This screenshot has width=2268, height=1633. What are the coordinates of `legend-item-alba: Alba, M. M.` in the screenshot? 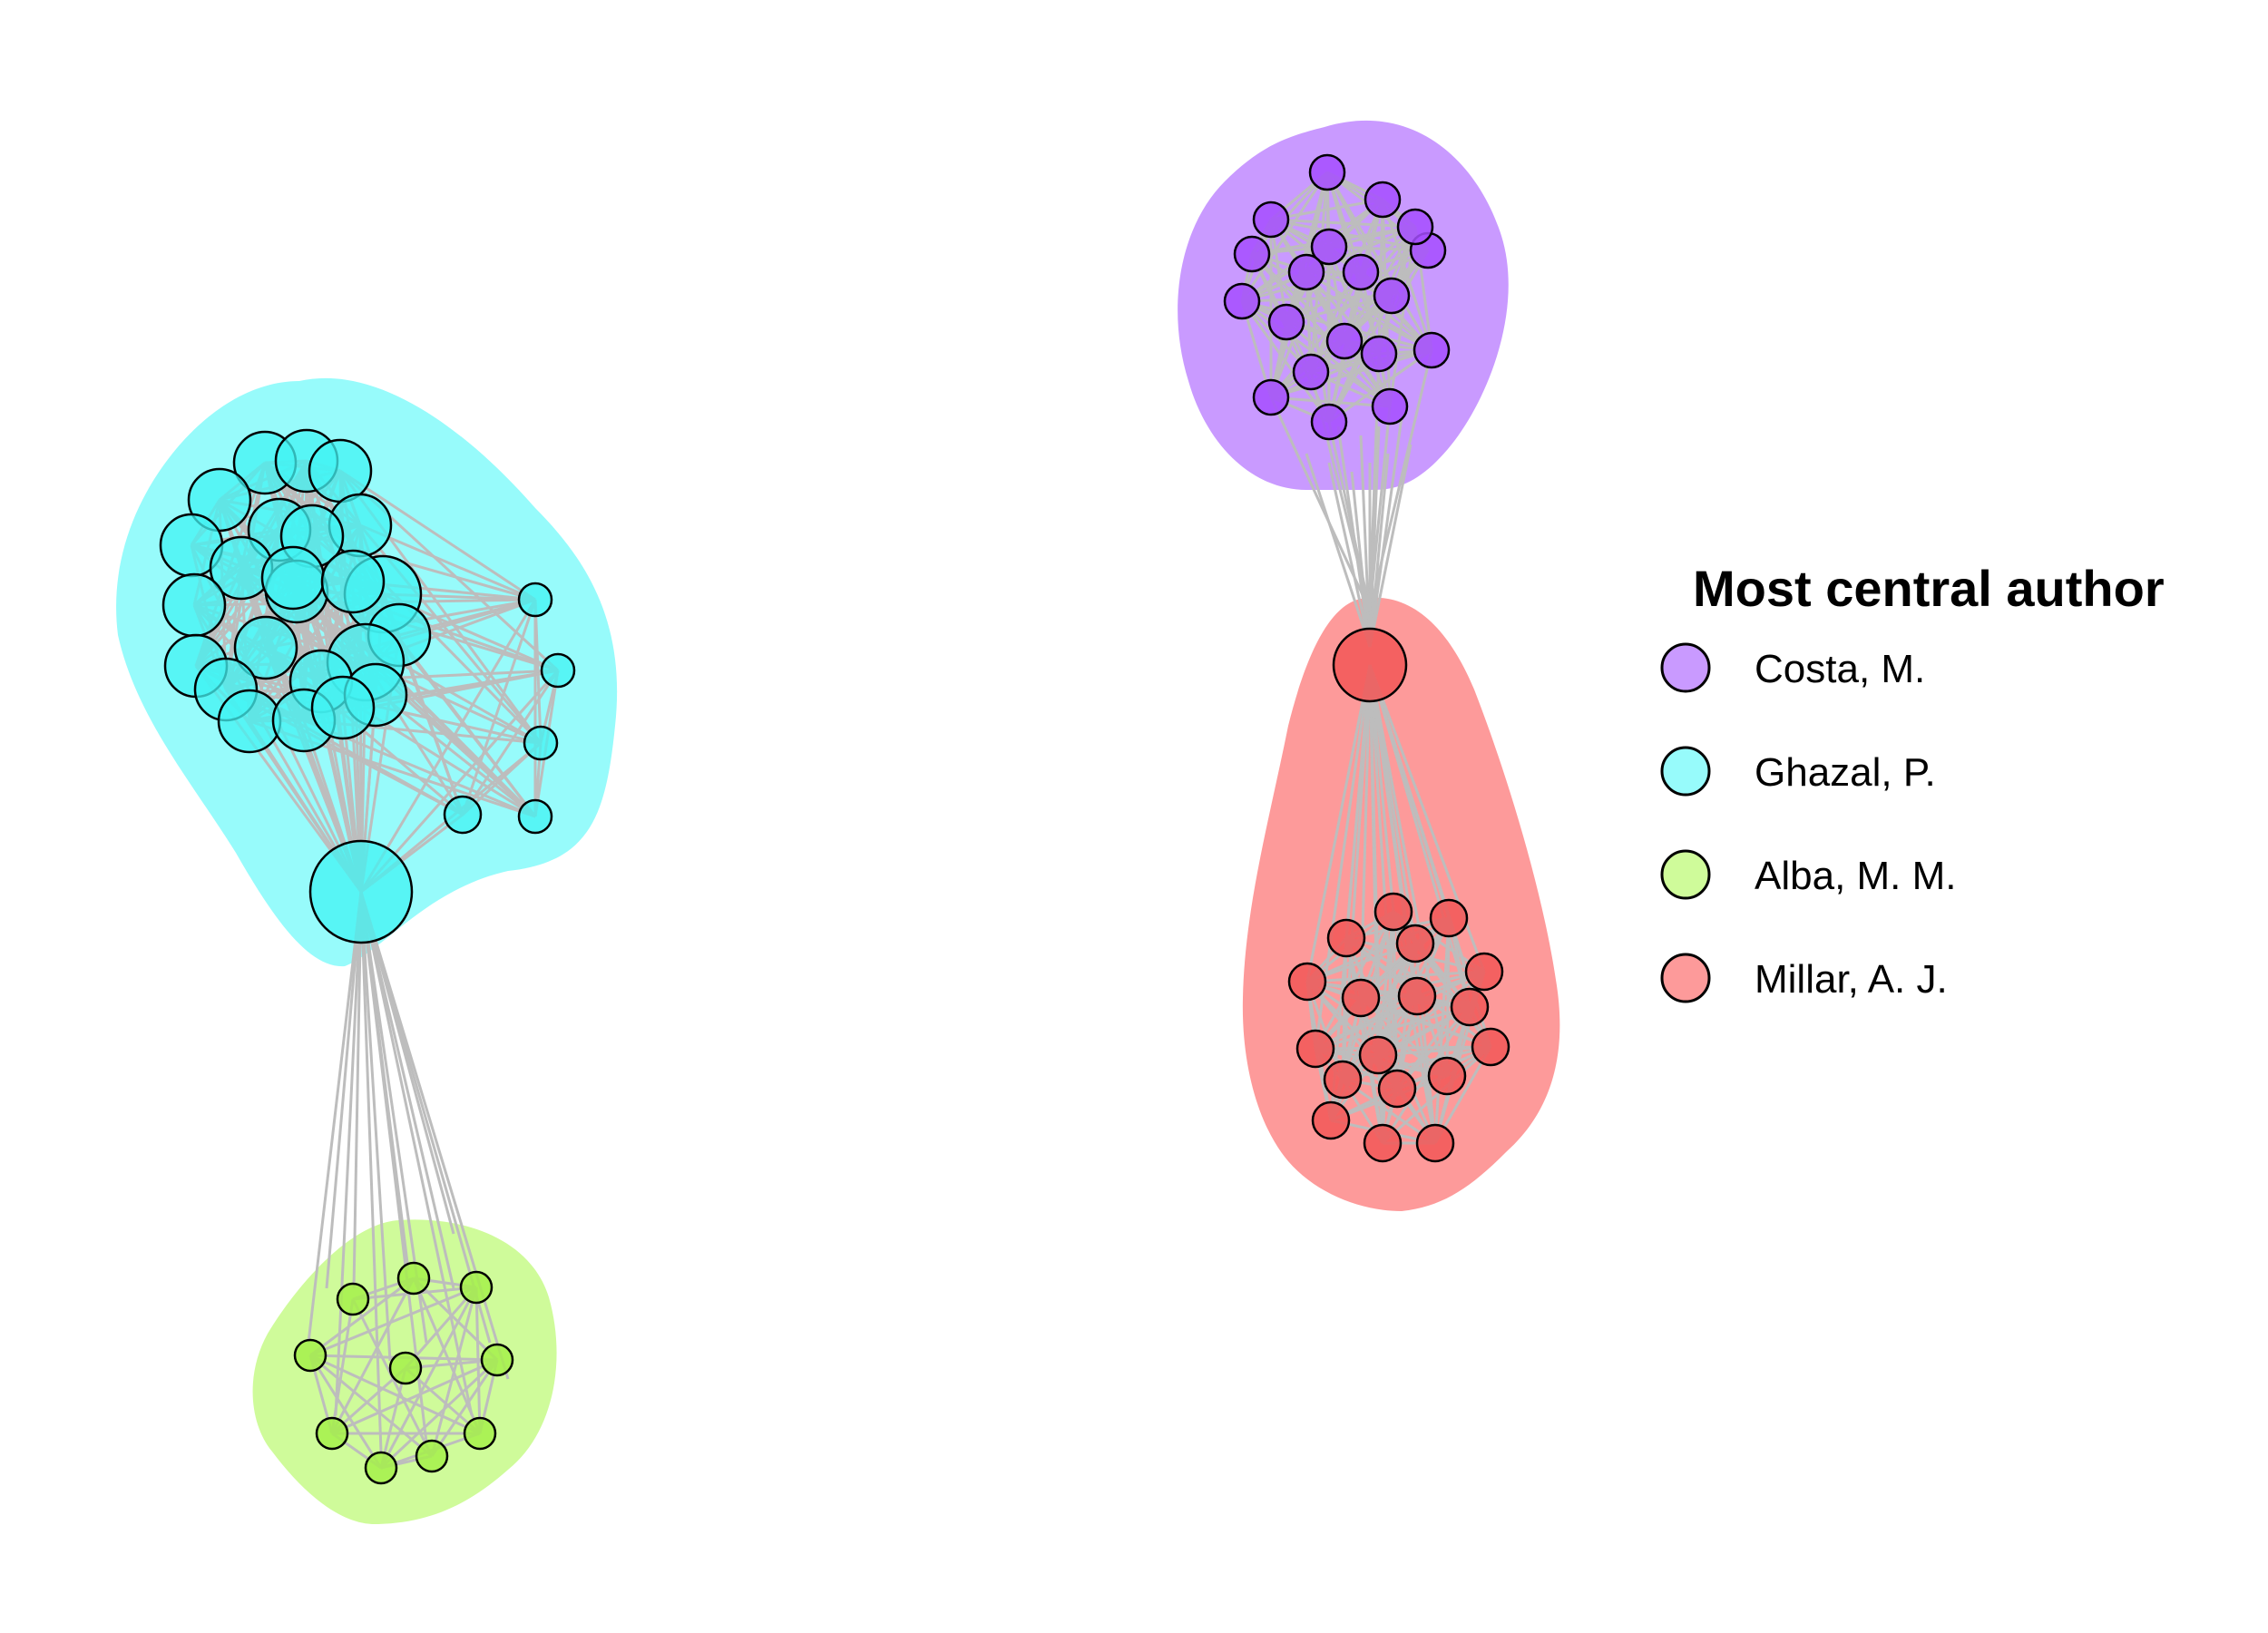 It's located at (1809, 874).